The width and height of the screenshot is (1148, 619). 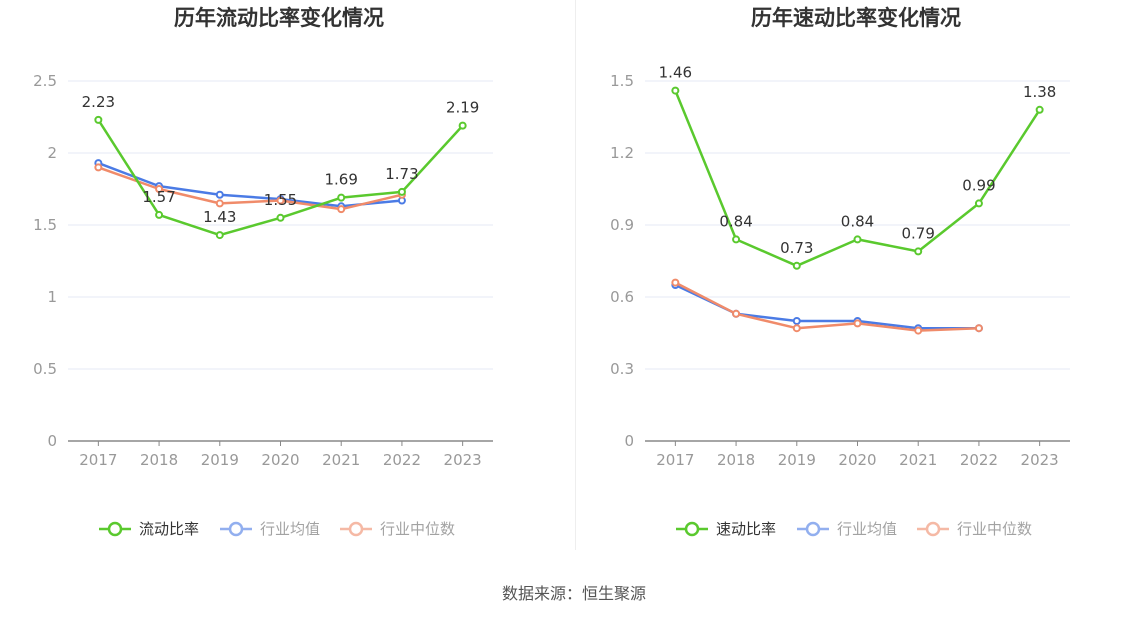 What do you see at coordinates (169, 529) in the screenshot?
I see `legend-label: 流动比率` at bounding box center [169, 529].